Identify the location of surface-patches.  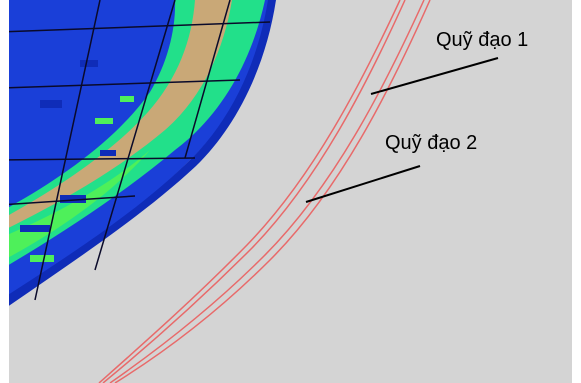
(68, 146).